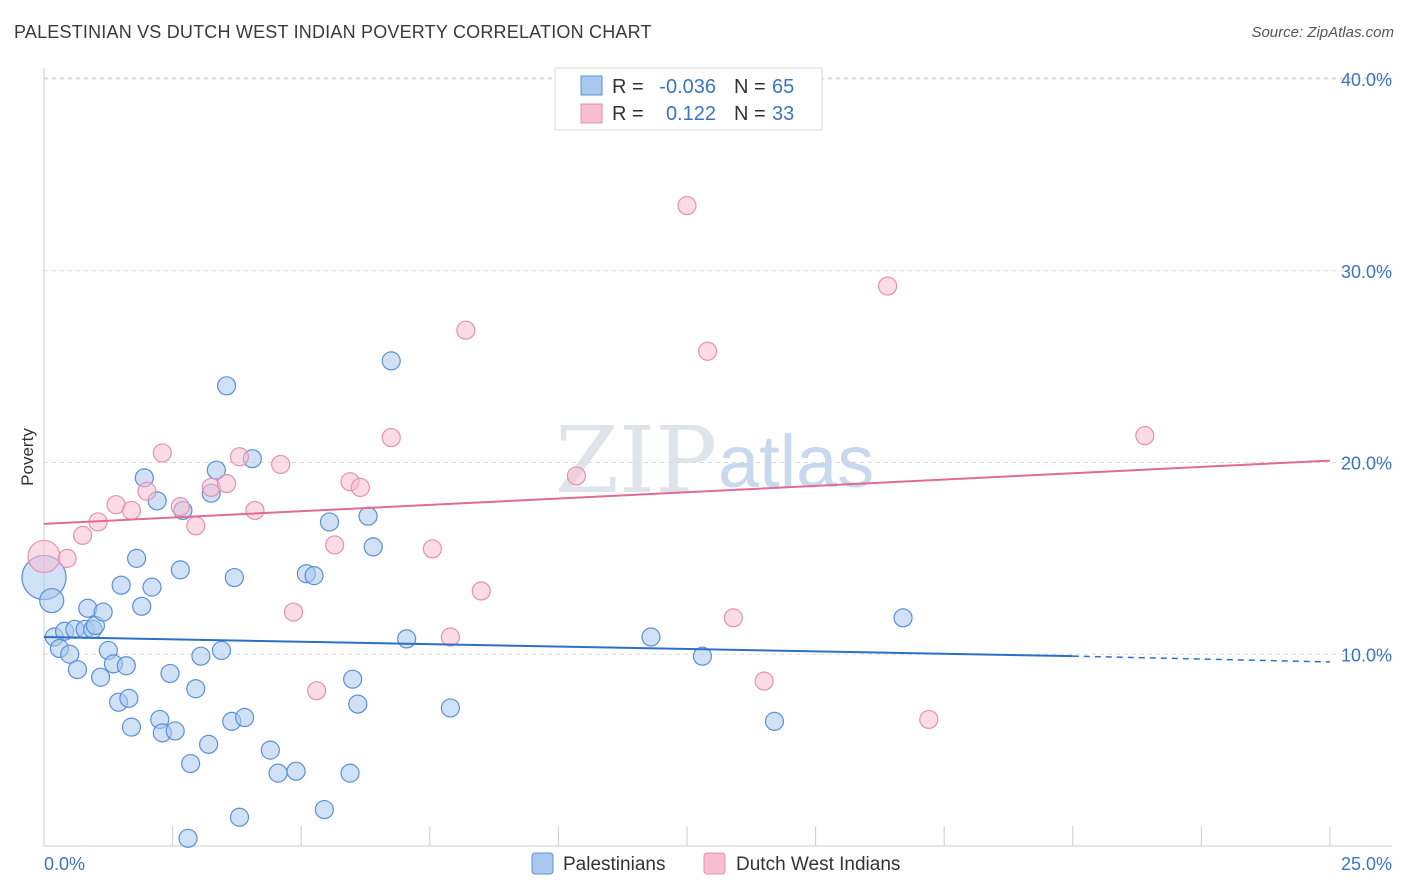 This screenshot has width=1406, height=892. I want to click on series-legend: Palestinians Dutch West Indians, so click(715, 863).